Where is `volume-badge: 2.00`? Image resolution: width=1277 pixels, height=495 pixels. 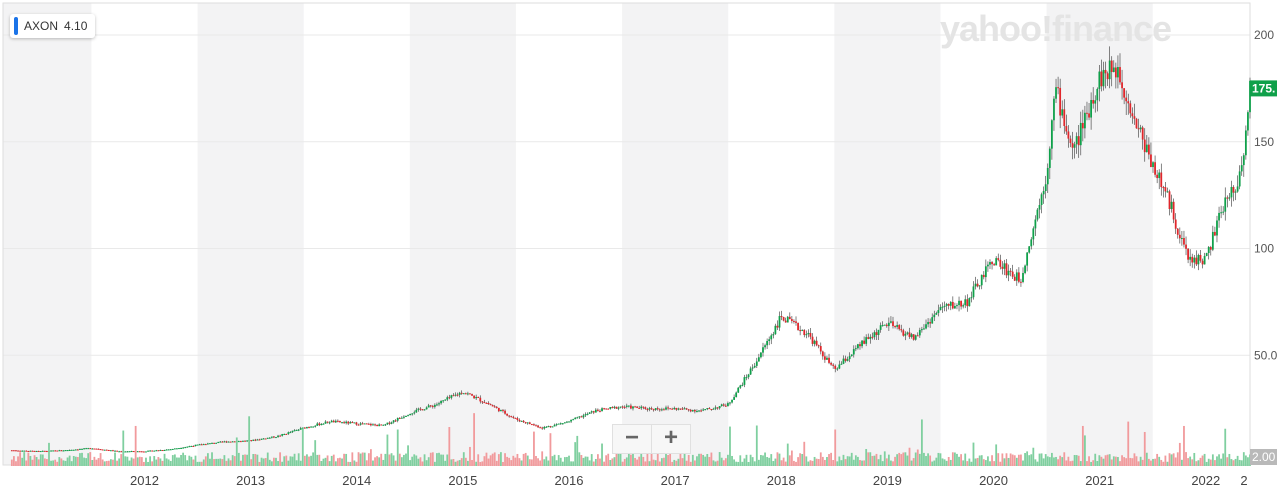 volume-badge: 2.00 is located at coordinates (1263, 457).